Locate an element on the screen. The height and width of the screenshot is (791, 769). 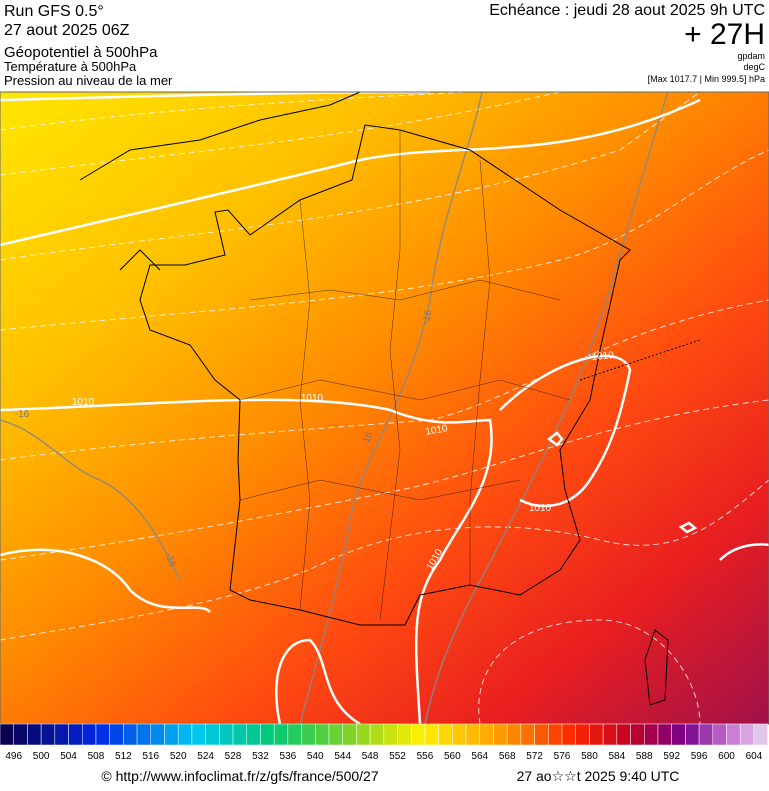
scale-label: 512 is located at coordinates (123, 756).